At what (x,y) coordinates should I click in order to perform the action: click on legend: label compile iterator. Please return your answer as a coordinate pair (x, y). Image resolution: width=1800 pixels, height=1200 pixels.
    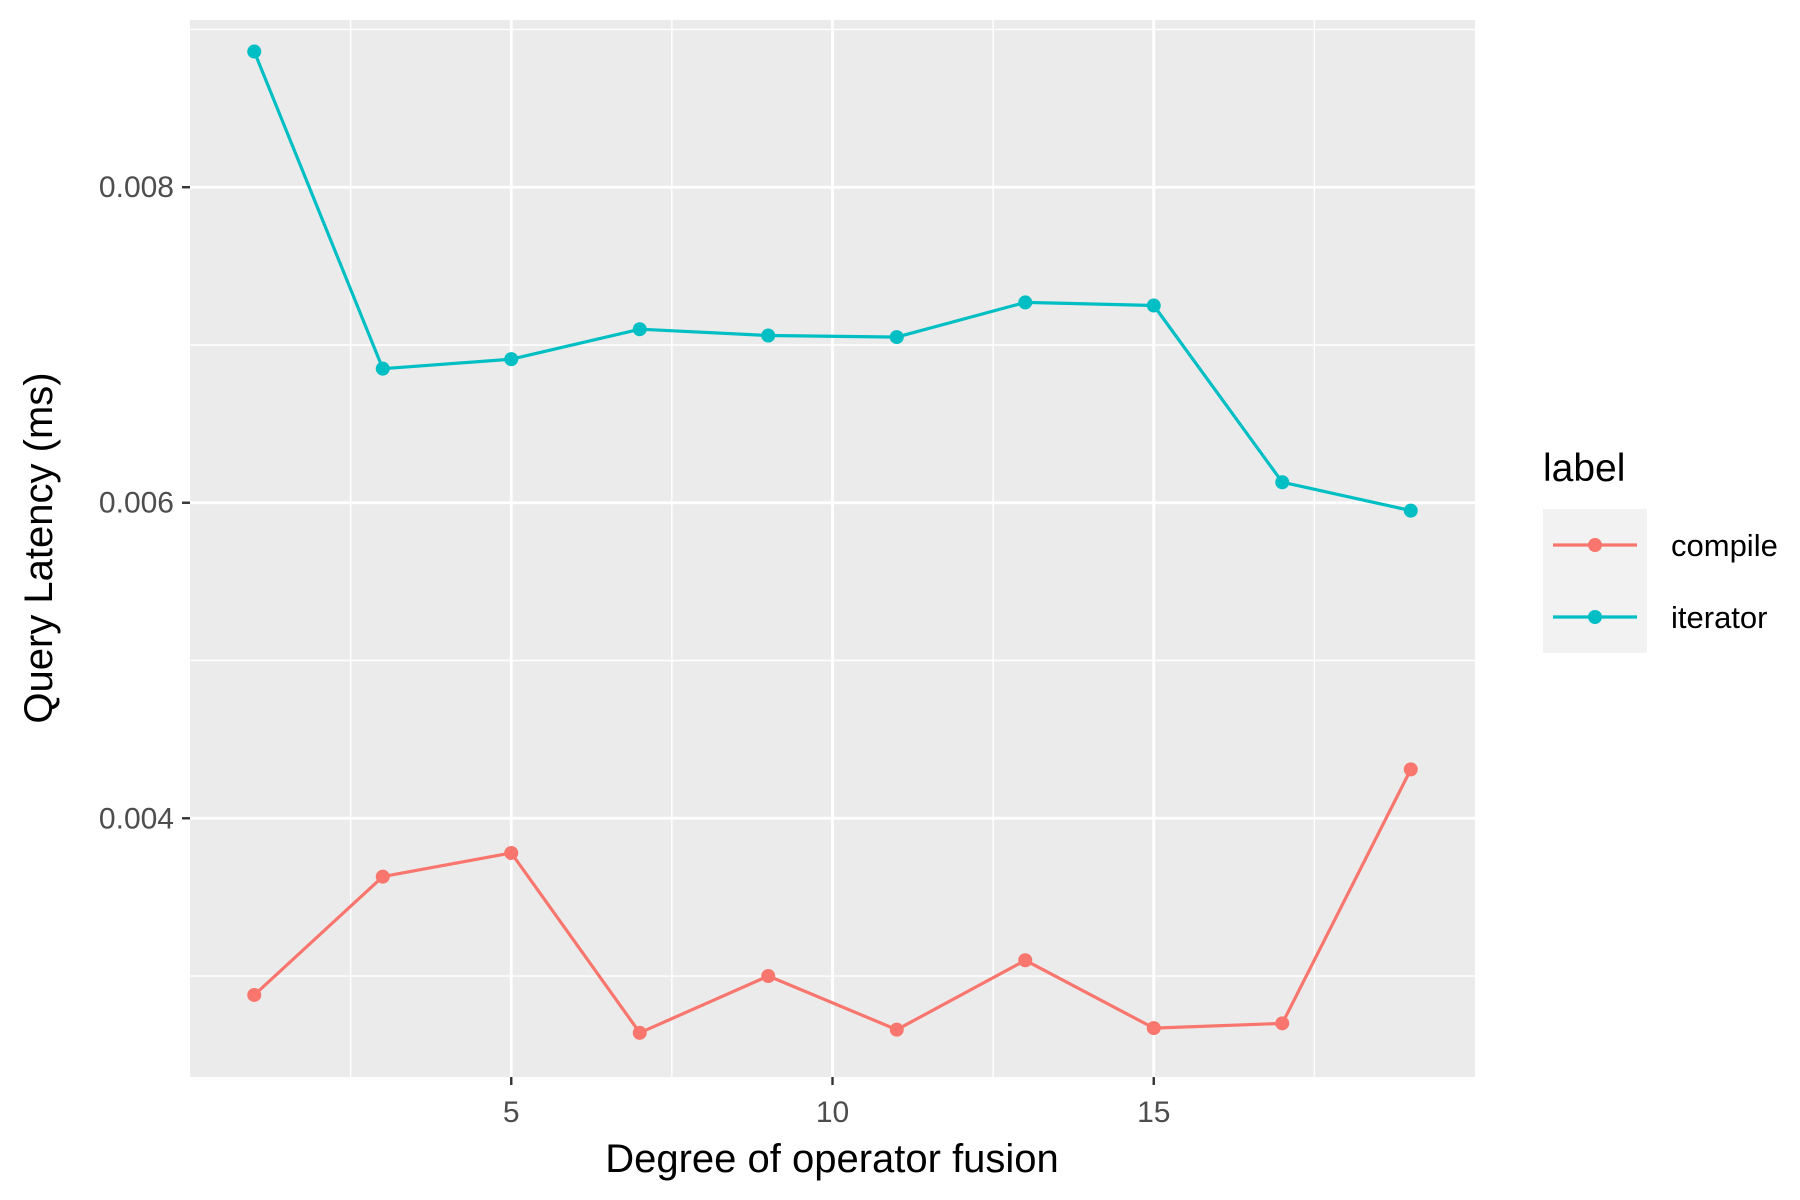
    Looking at the image, I should click on (1660, 550).